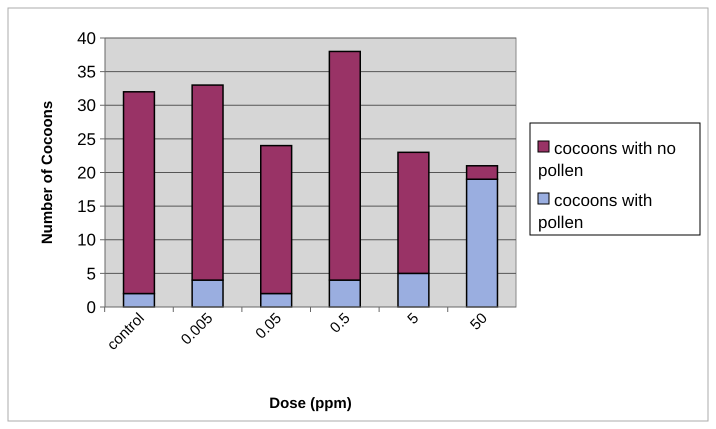 The image size is (716, 429). What do you see at coordinates (86, 106) in the screenshot?
I see `y-tick-label: 30` at bounding box center [86, 106].